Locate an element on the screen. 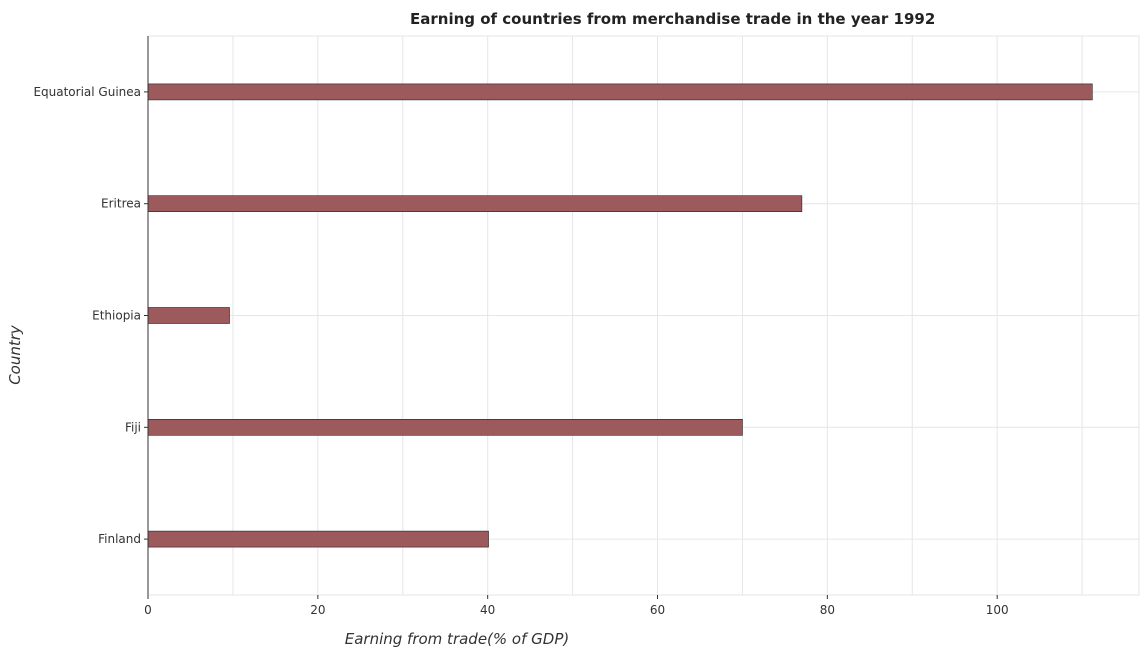  bar-ethiopia is located at coordinates (188, 315).